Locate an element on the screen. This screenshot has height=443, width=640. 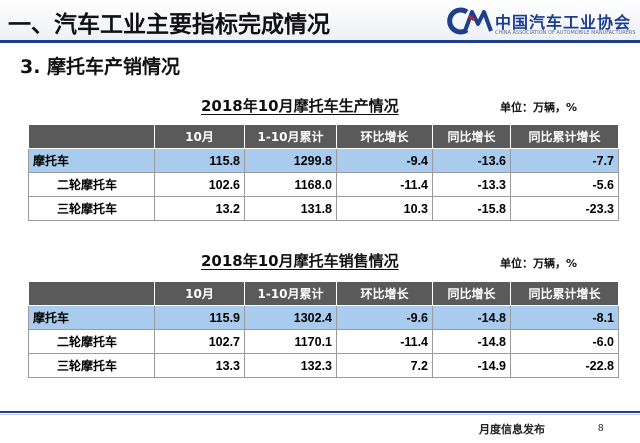
table-row: 二轮摩托车 102.6 1168.0 -11.4 -13.3 -5.6 is located at coordinates (323, 184).